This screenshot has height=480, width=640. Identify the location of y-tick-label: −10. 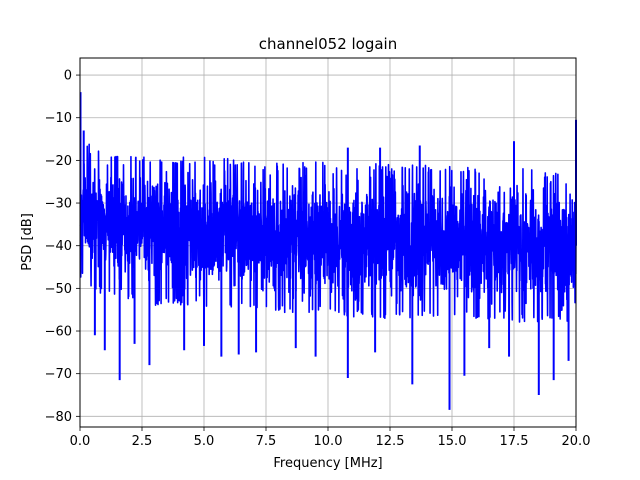
(58, 118).